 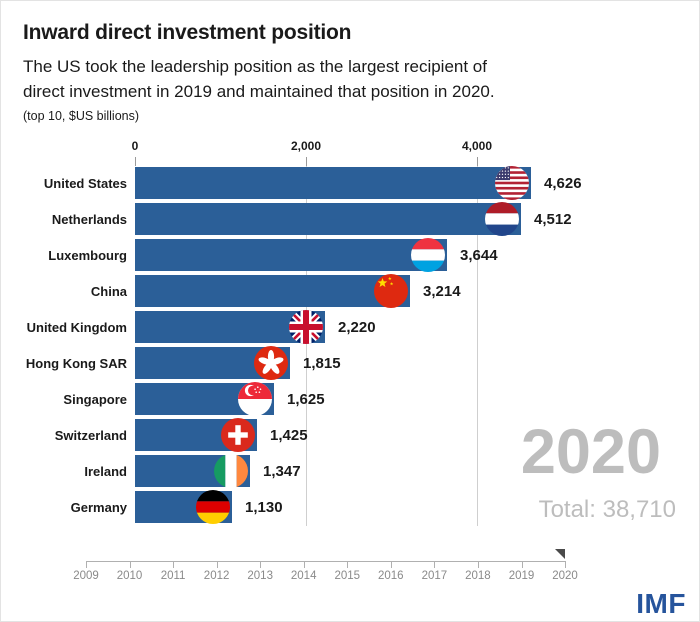 What do you see at coordinates (260, 576) in the screenshot?
I see `timeline-year-label: 2013` at bounding box center [260, 576].